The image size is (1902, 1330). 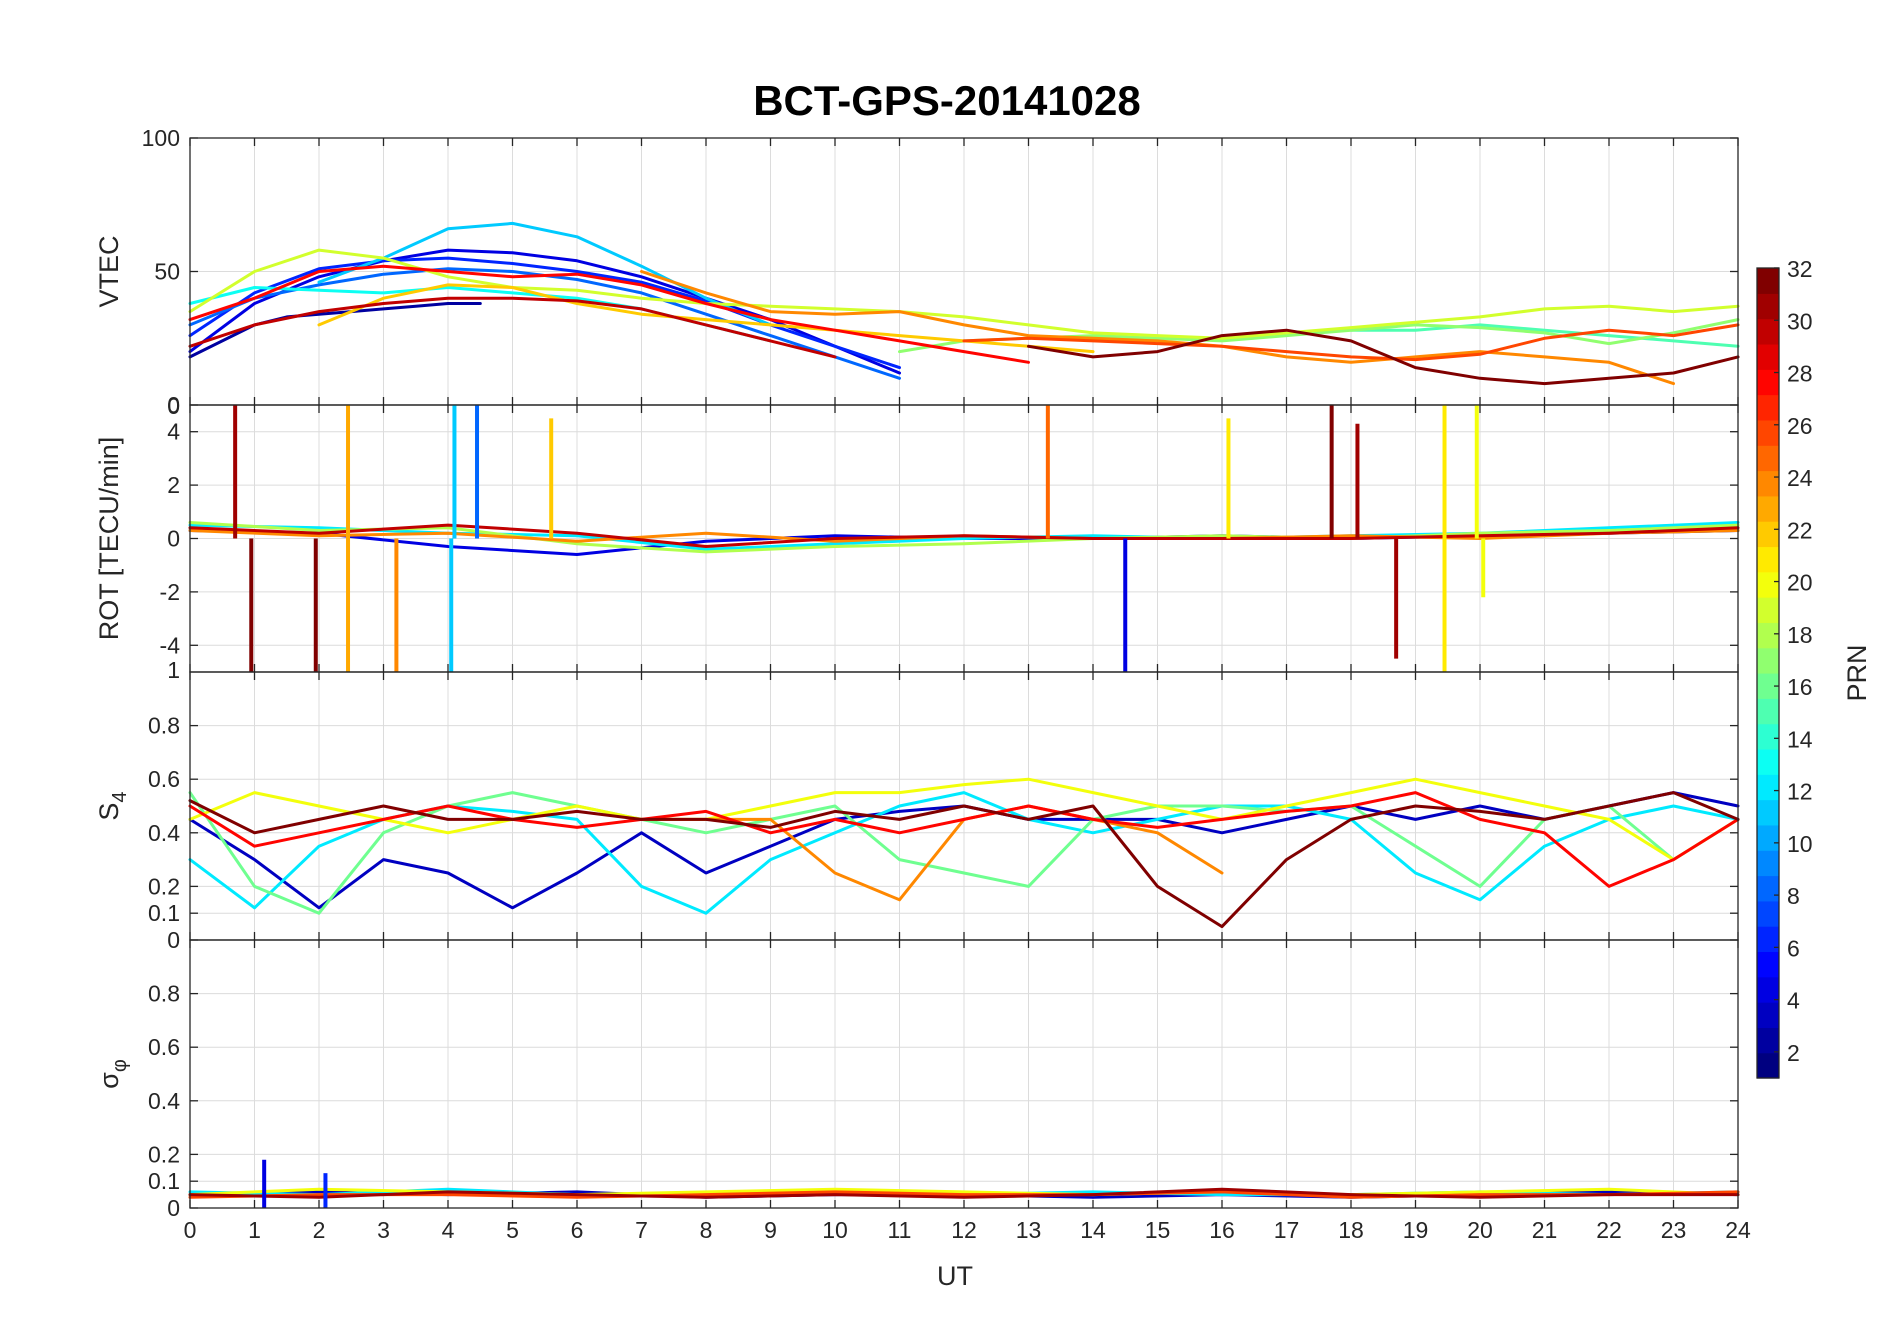 What do you see at coordinates (109, 539) in the screenshot?
I see `y-axis-label: ROT [TECU/min]` at bounding box center [109, 539].